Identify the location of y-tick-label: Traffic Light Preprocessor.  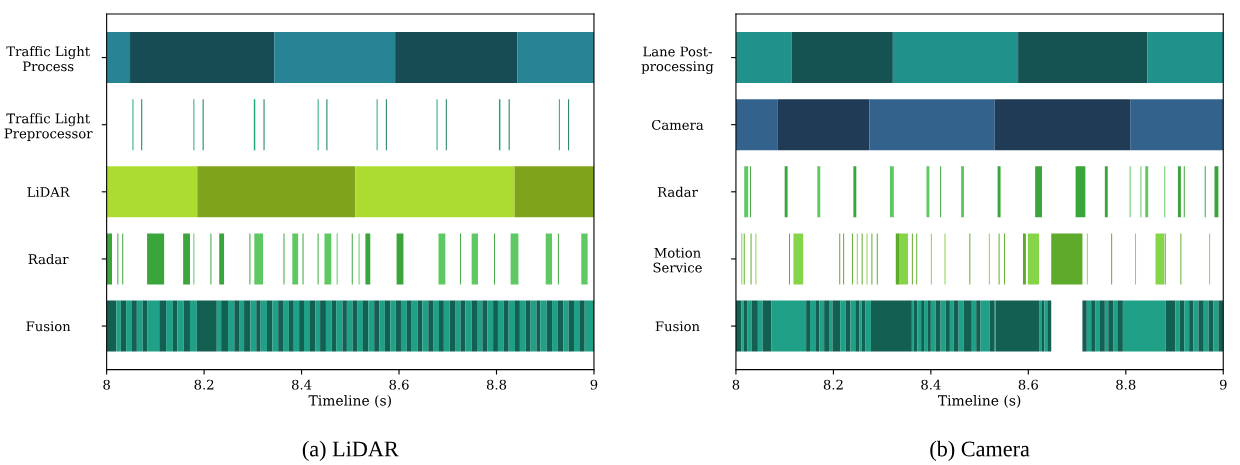
(48, 127).